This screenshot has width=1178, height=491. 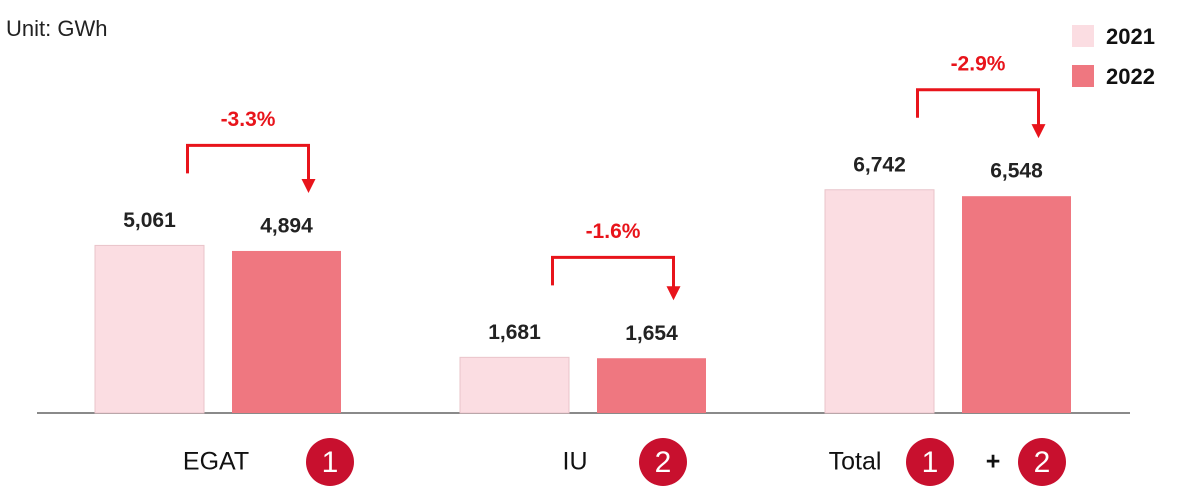 I want to click on unit-label: Unit: GWh, so click(x=56, y=28).